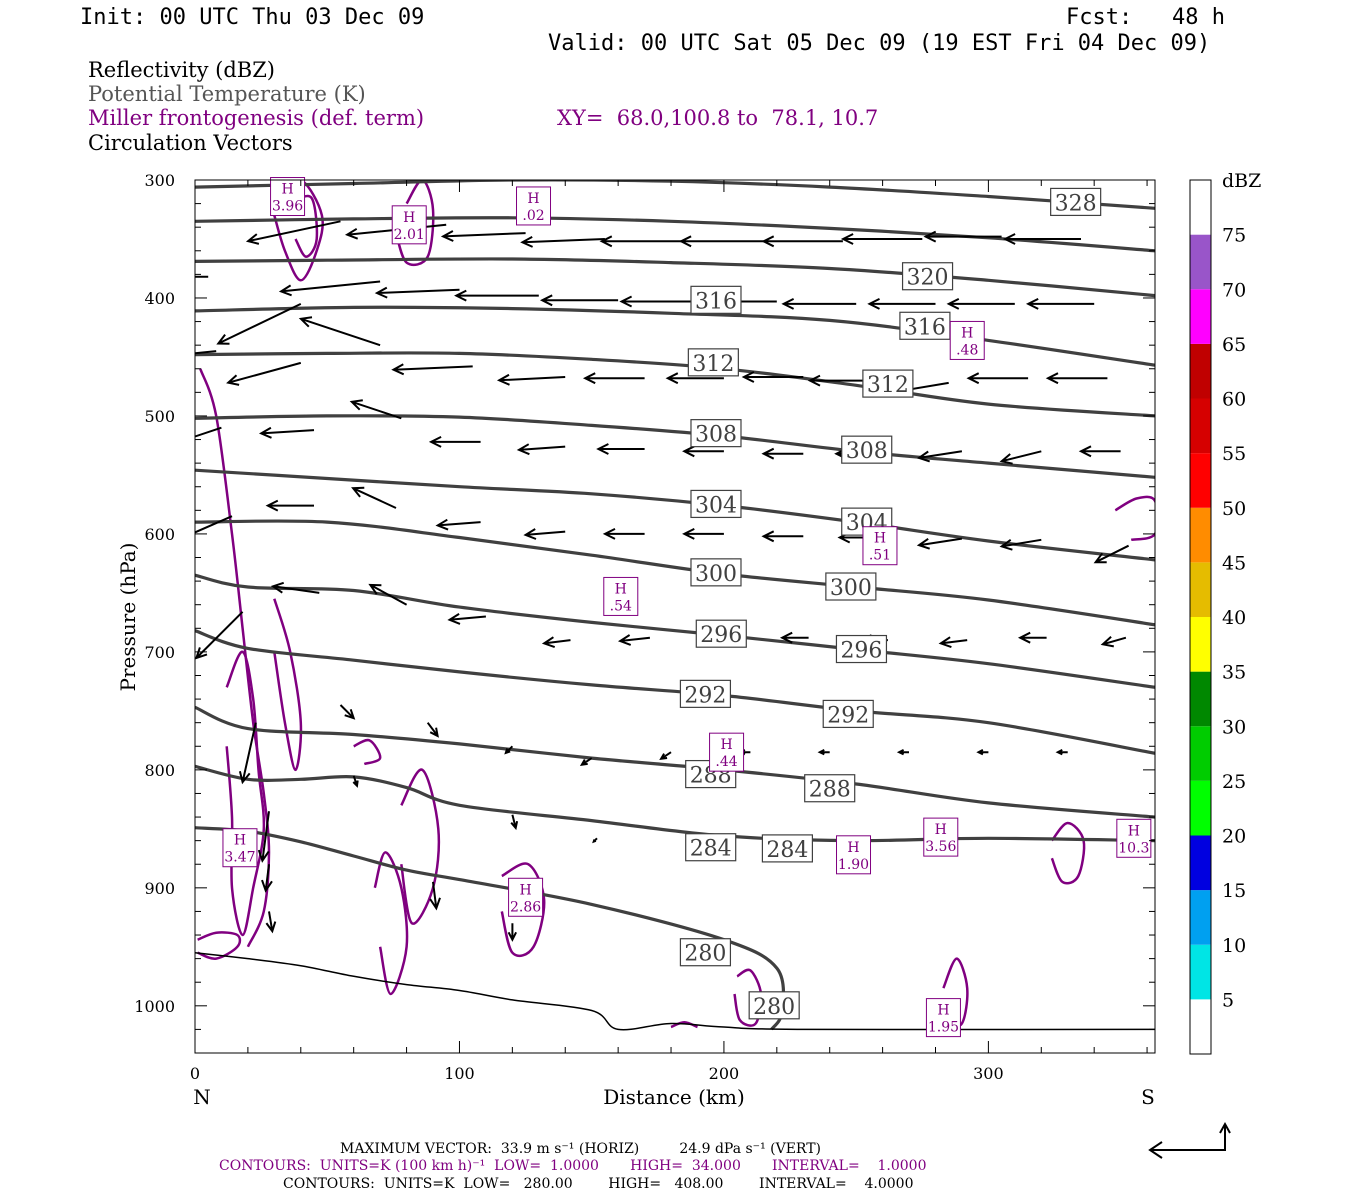 The width and height of the screenshot is (1350, 1200). I want to click on isentrope-label-1: 320, so click(928, 278).